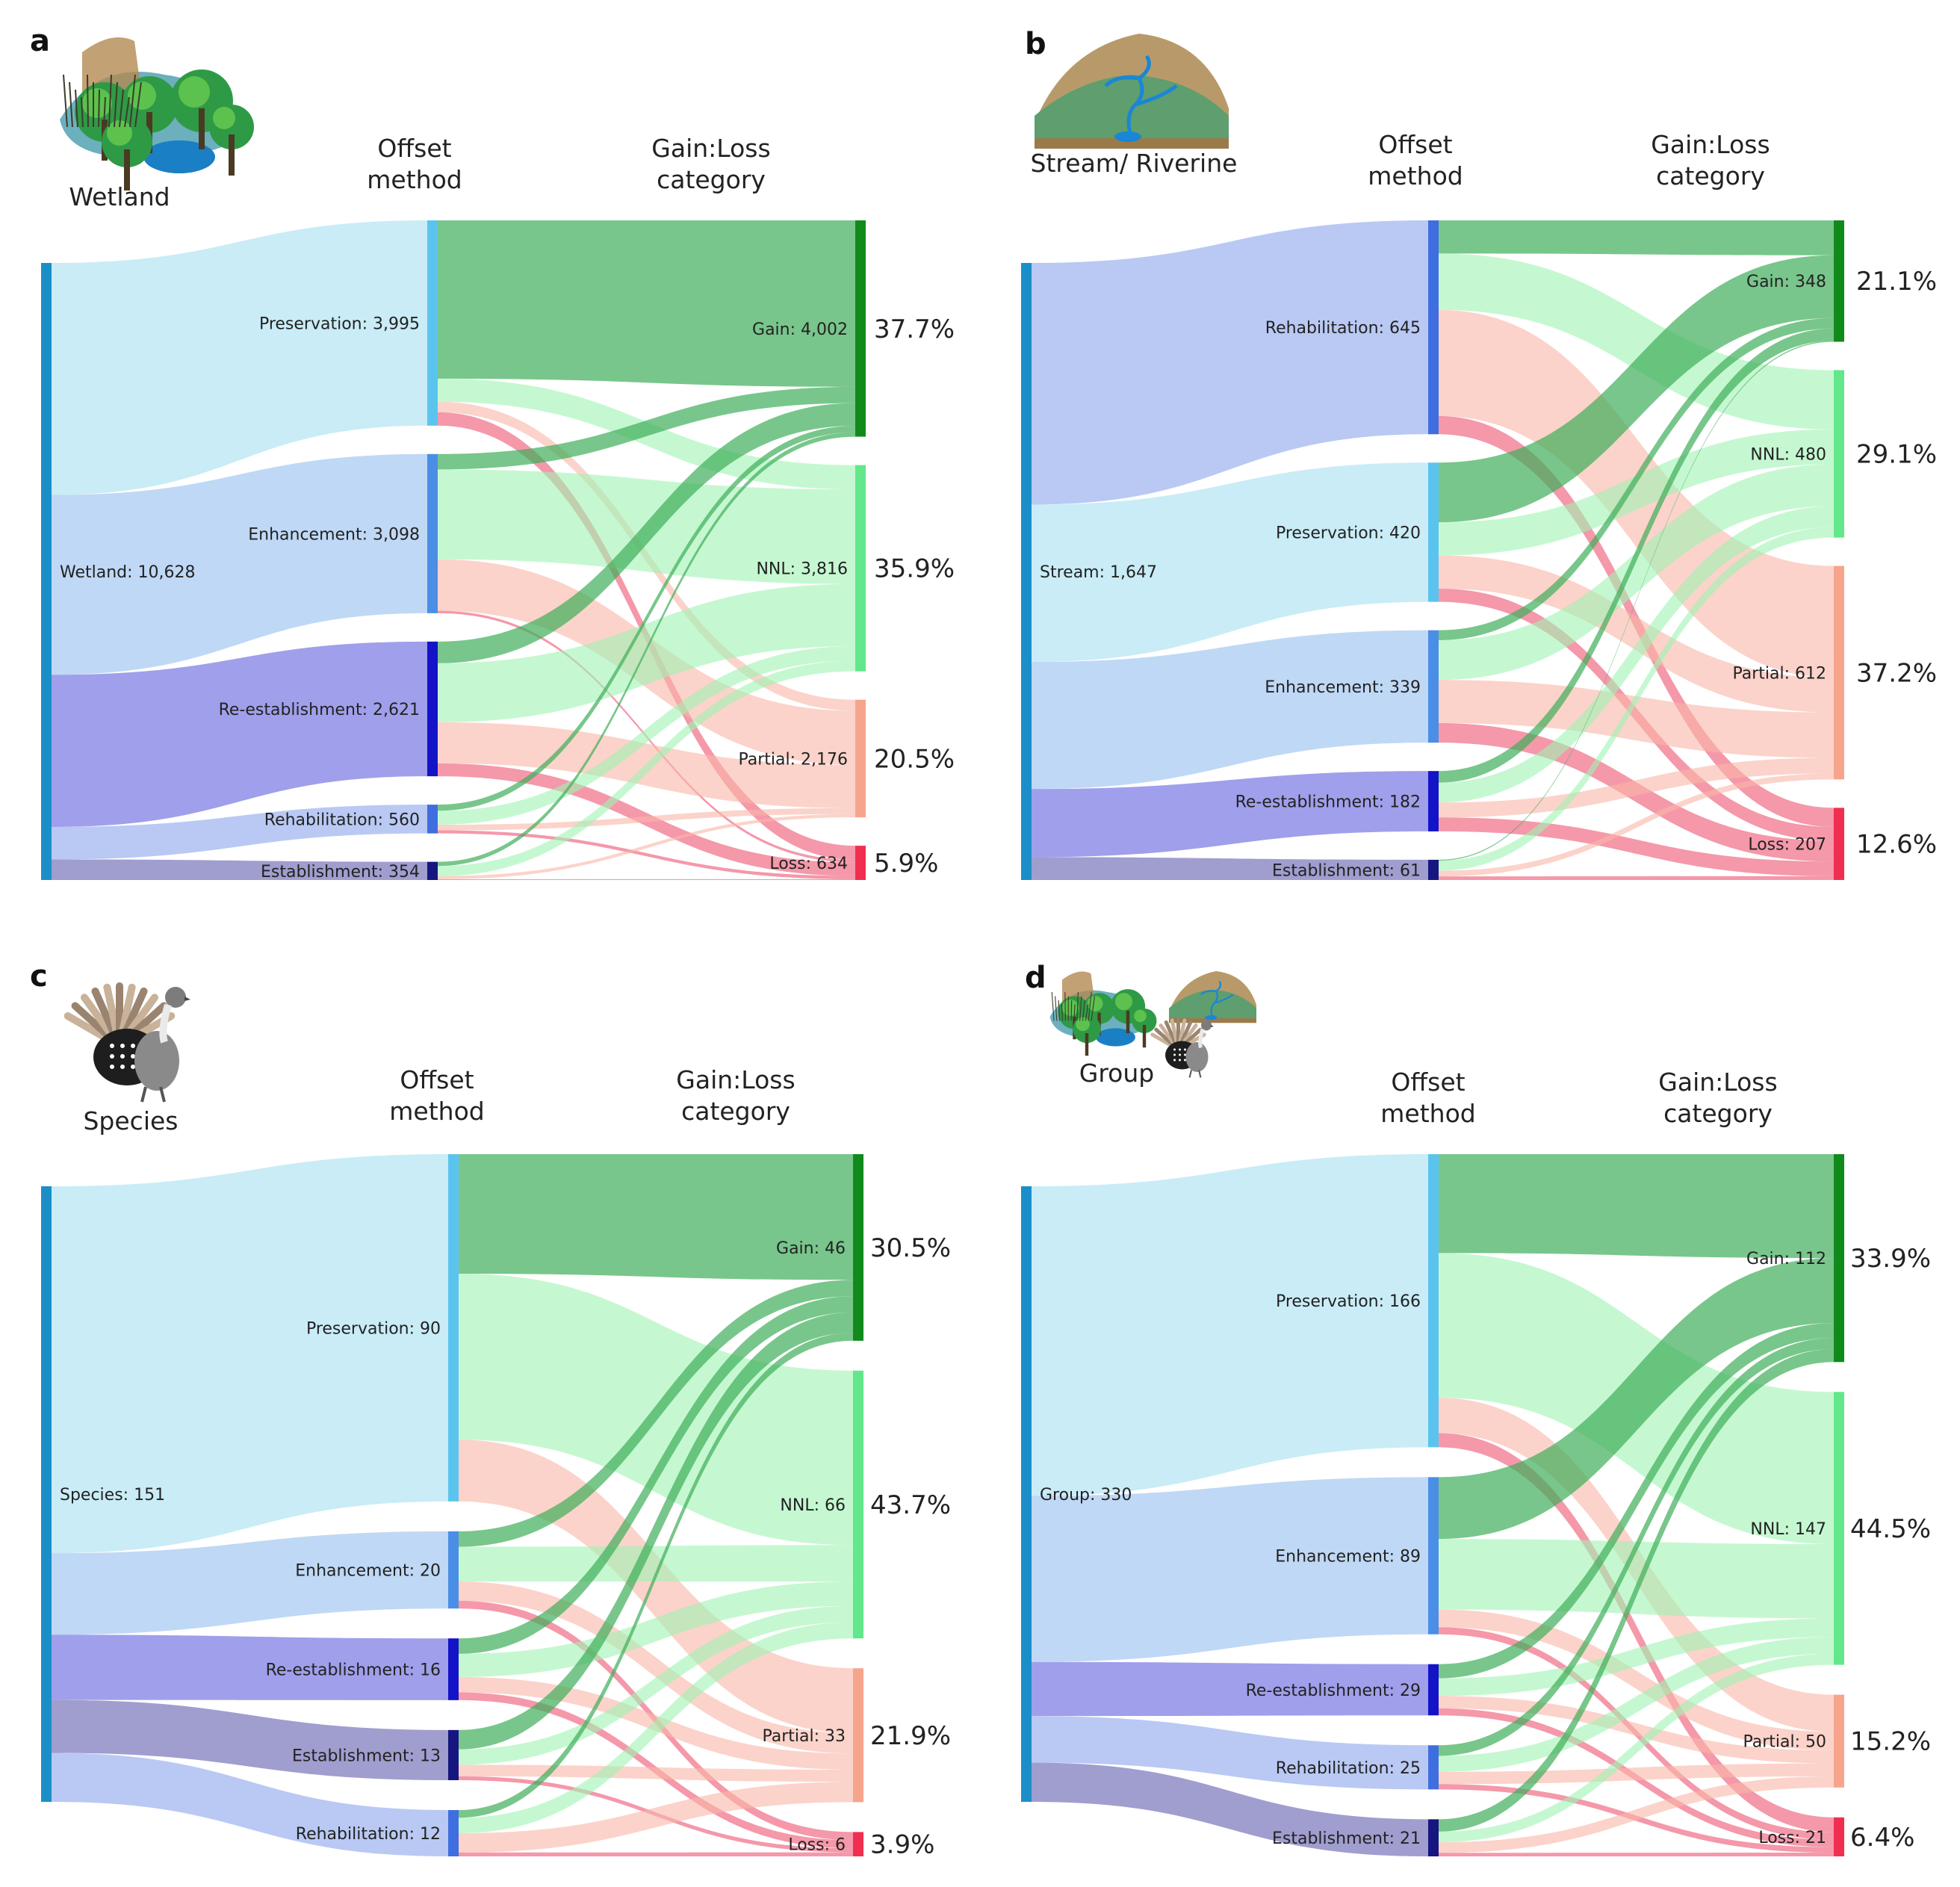 The height and width of the screenshot is (1887, 1960). Describe the element at coordinates (250, 1740) in the screenshot. I see `flow-source-establishment` at that location.